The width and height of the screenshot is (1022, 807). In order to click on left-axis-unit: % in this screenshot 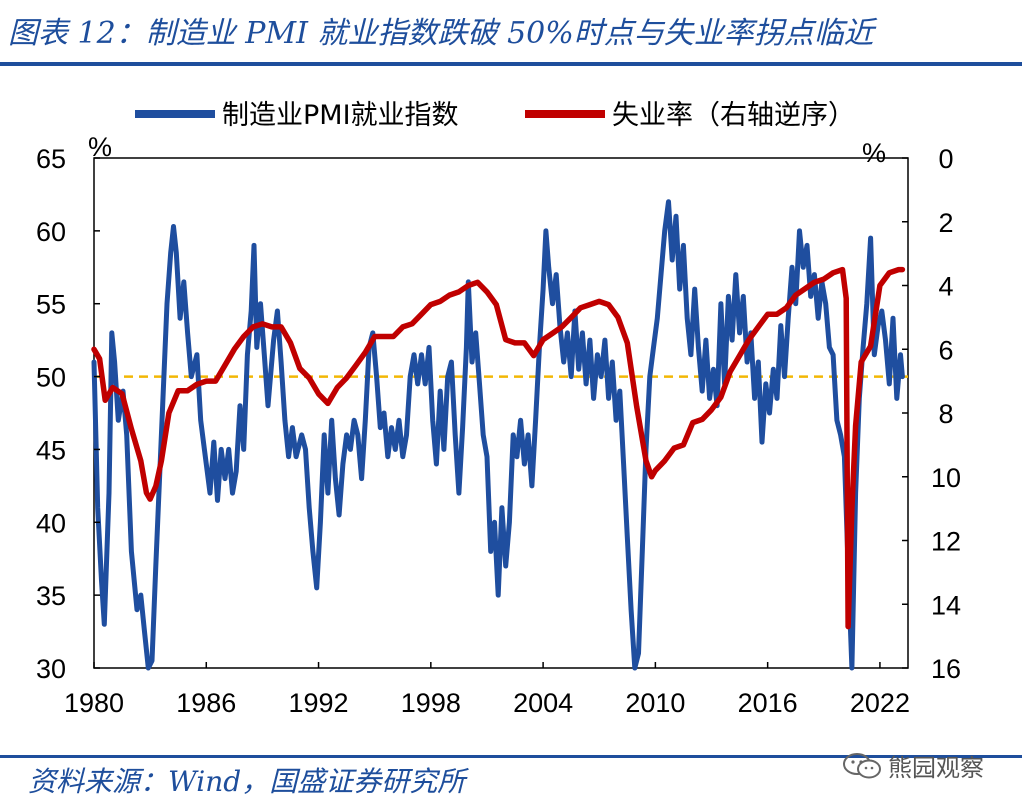, I will do `click(100, 147)`.